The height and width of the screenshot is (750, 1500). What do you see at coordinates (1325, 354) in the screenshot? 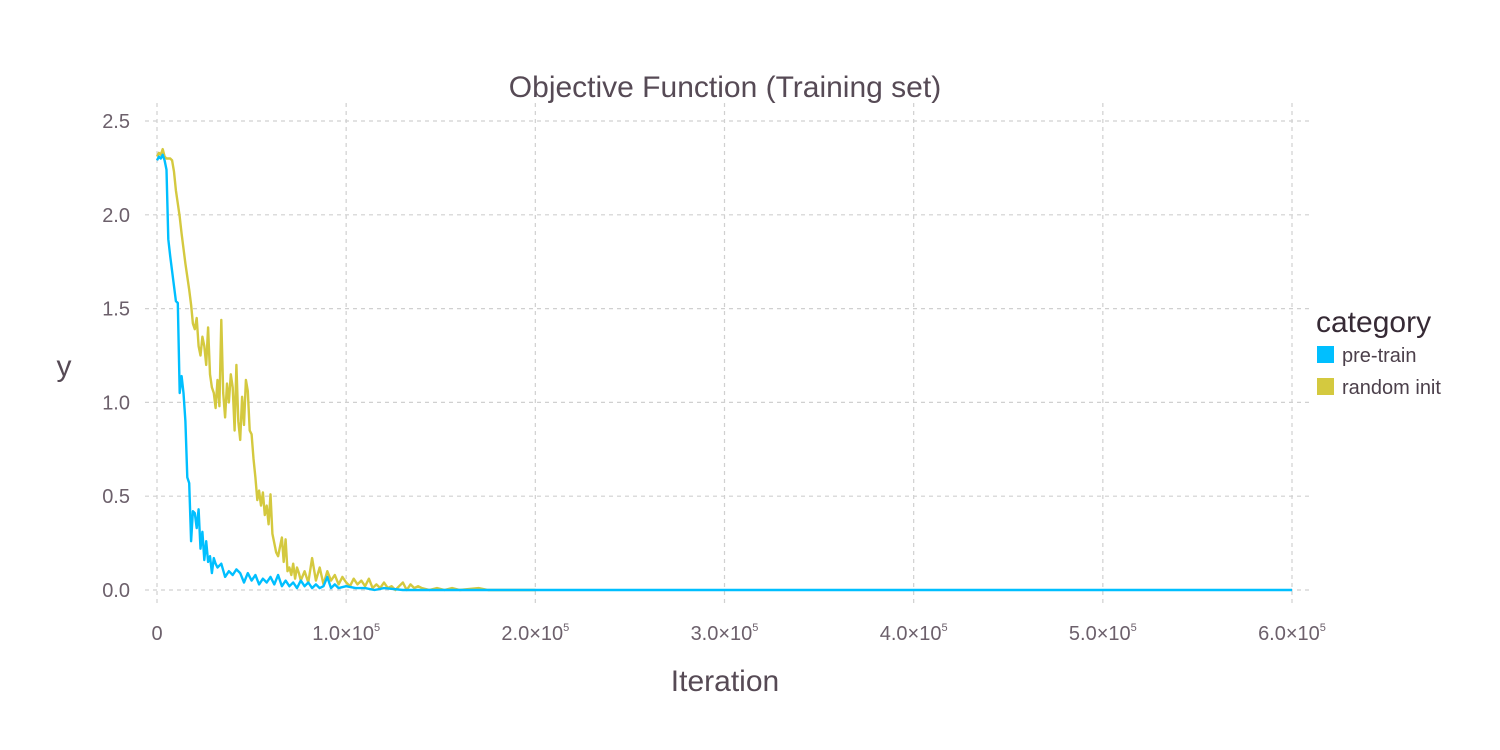
I see `legend-swatch-pre-train` at bounding box center [1325, 354].